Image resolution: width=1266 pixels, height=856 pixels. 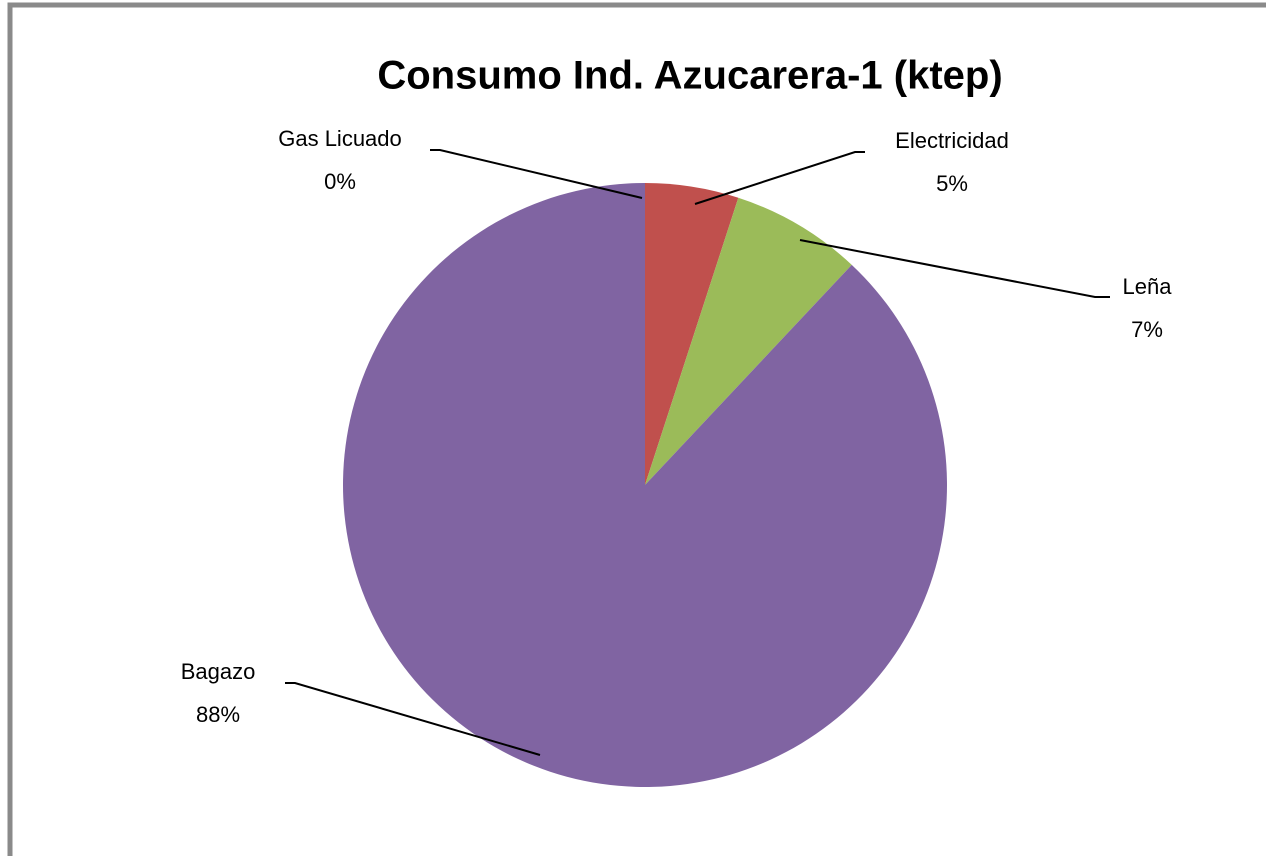 What do you see at coordinates (952, 140) in the screenshot?
I see `slice-label: Electricidad` at bounding box center [952, 140].